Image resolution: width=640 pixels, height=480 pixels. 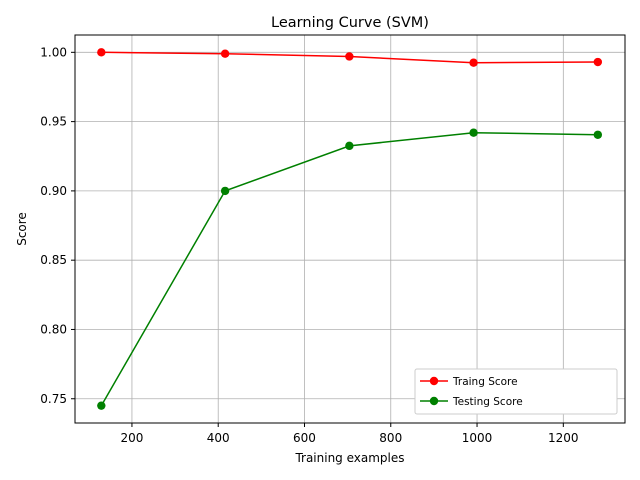 I want to click on y-tick-label: 0.90, so click(x=53, y=191).